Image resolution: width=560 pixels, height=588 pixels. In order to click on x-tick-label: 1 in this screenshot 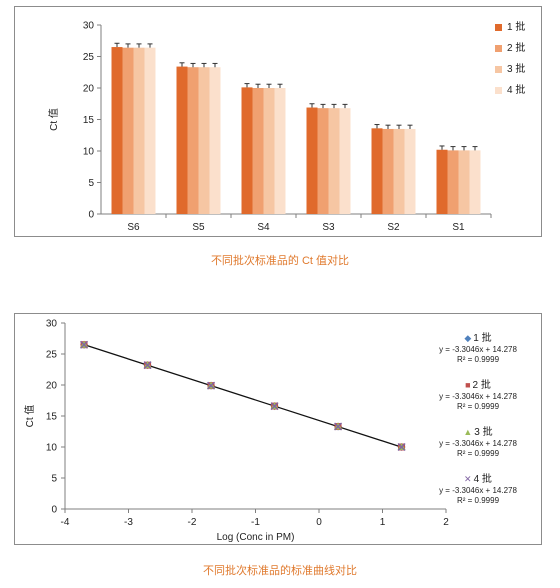, I will do `click(383, 522)`.